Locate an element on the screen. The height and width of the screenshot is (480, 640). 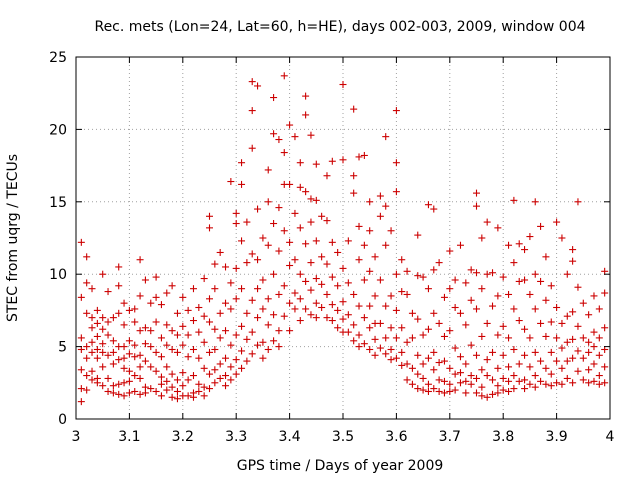
x-tick-label: 3.8 is located at coordinates (503, 437).